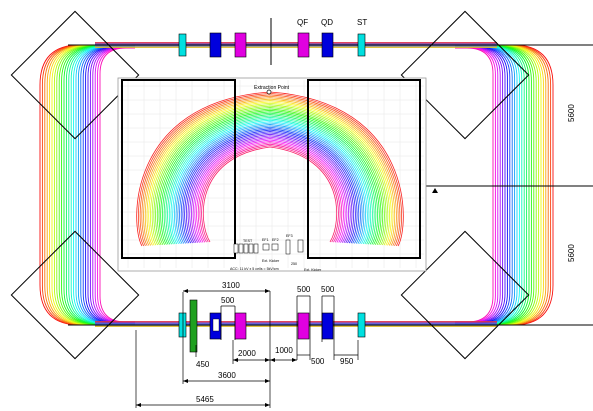  Describe the element at coordinates (215, 45) in the screenshot. I see `qd-magnet-top-left` at that location.